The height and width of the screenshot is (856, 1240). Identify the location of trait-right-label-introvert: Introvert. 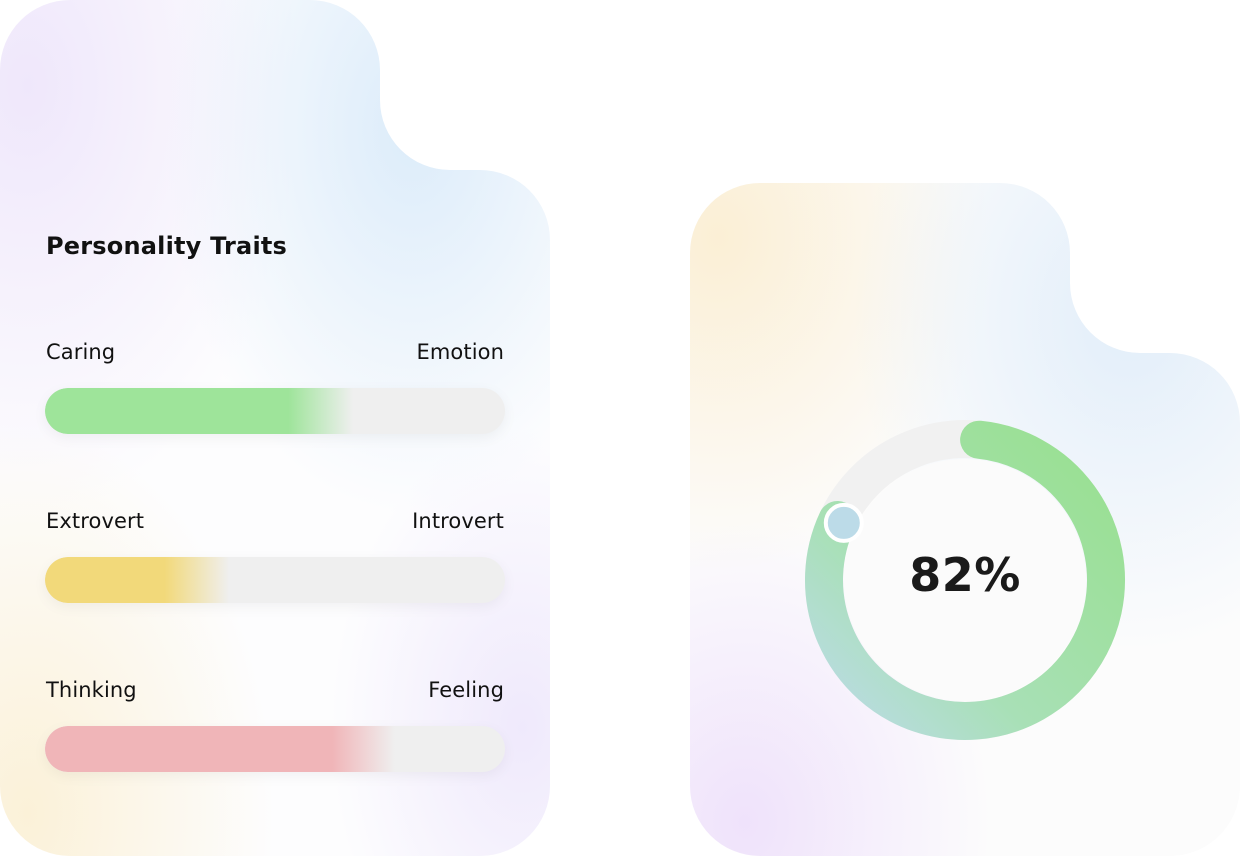
(458, 521).